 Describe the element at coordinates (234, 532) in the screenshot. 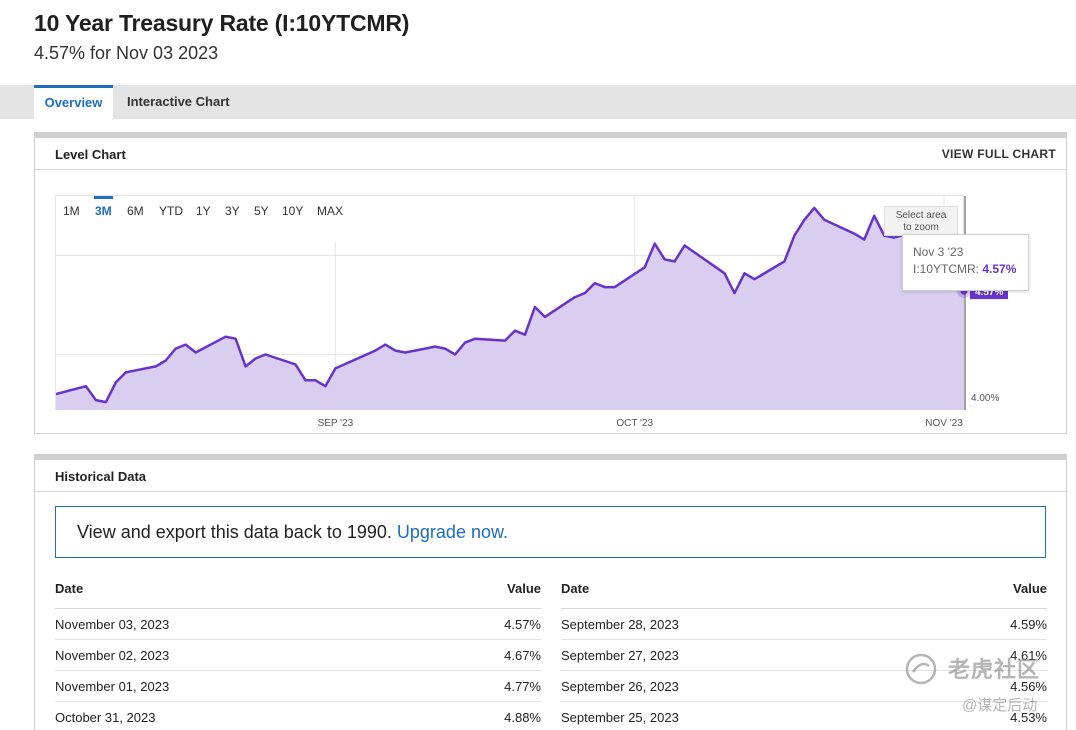

I see `upgrade-message: View and export this data back to 1990.` at that location.